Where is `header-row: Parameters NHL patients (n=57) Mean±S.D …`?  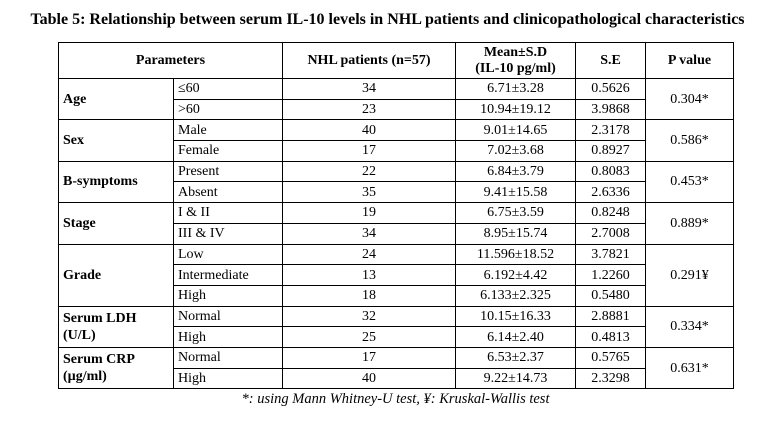 header-row: Parameters NHL patients (n=57) Mean±S.D … is located at coordinates (396, 60).